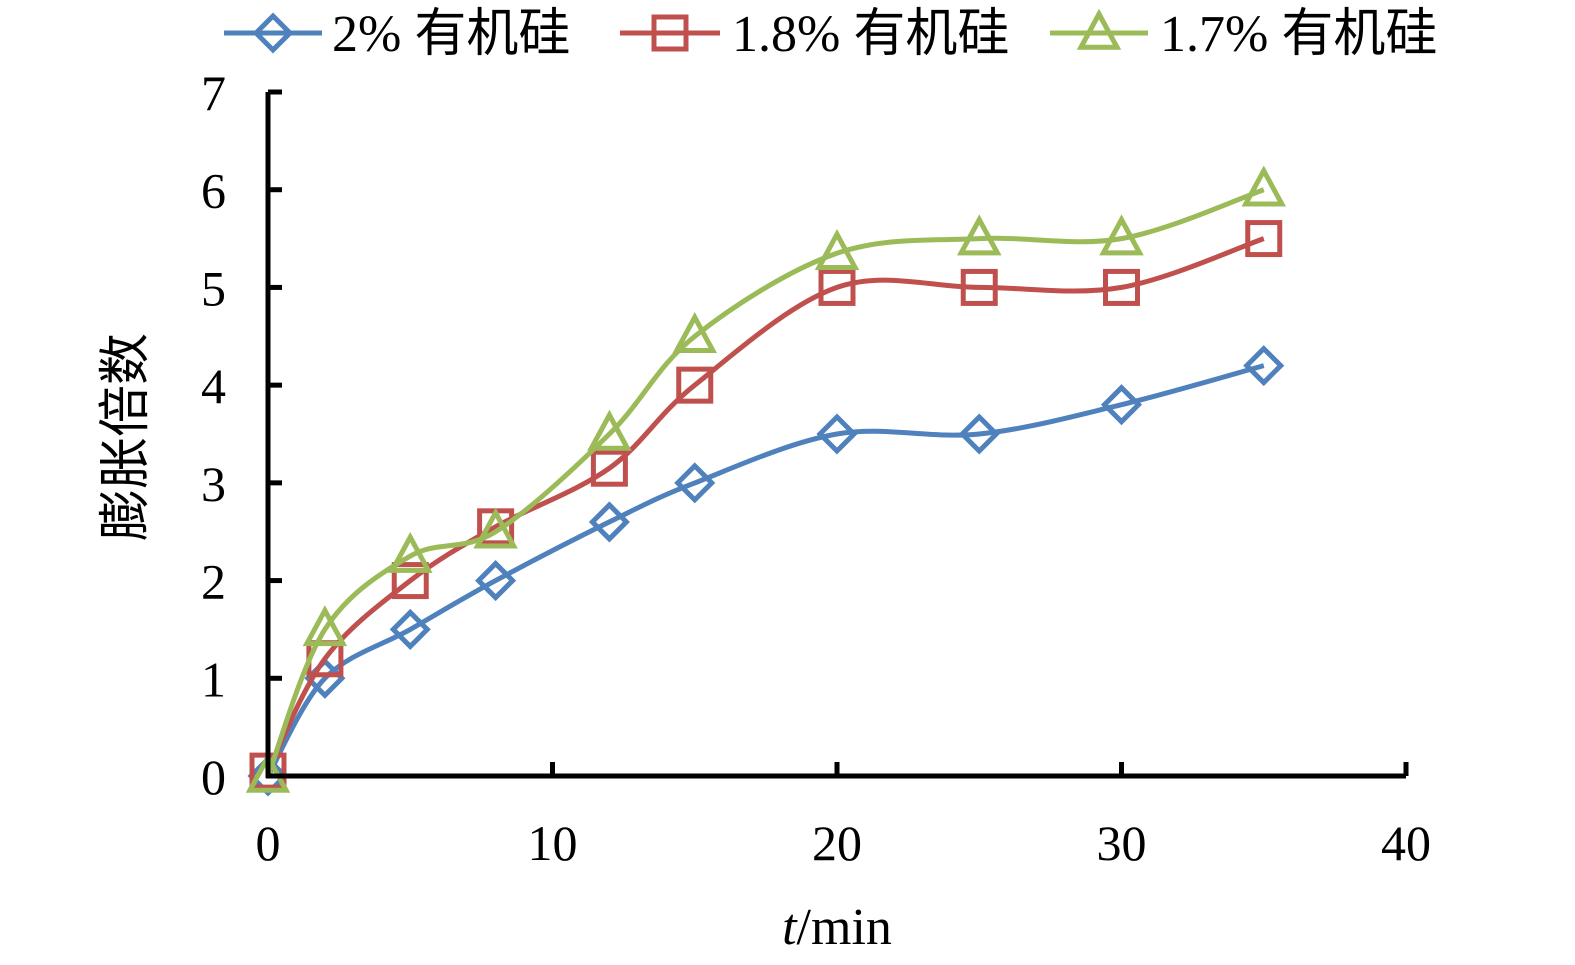 The width and height of the screenshot is (1575, 965). What do you see at coordinates (1099, 29) in the screenshot?
I see `legend-marker-triangle` at bounding box center [1099, 29].